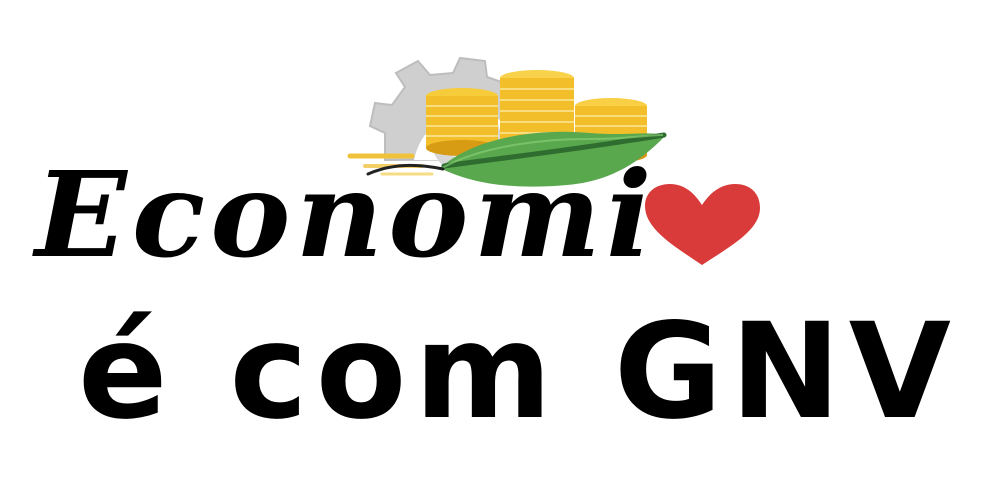 The height and width of the screenshot is (500, 1000). What do you see at coordinates (516, 159) in the screenshot?
I see `leaf-icon` at bounding box center [516, 159].